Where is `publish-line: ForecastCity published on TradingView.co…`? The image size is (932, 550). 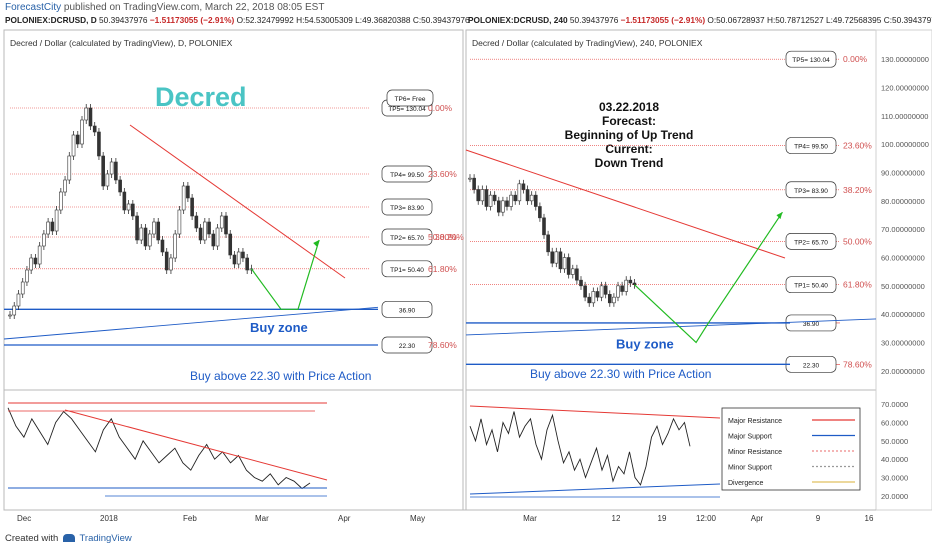
publish-line: ForecastCity published on TradingView.co… is located at coordinates (164, 7).